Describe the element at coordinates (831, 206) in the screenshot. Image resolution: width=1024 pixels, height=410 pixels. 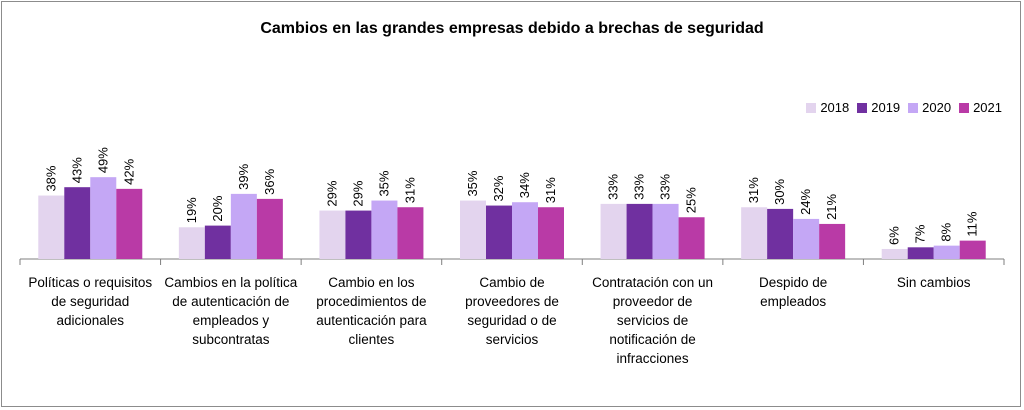
I see `data-label: 21%` at that location.